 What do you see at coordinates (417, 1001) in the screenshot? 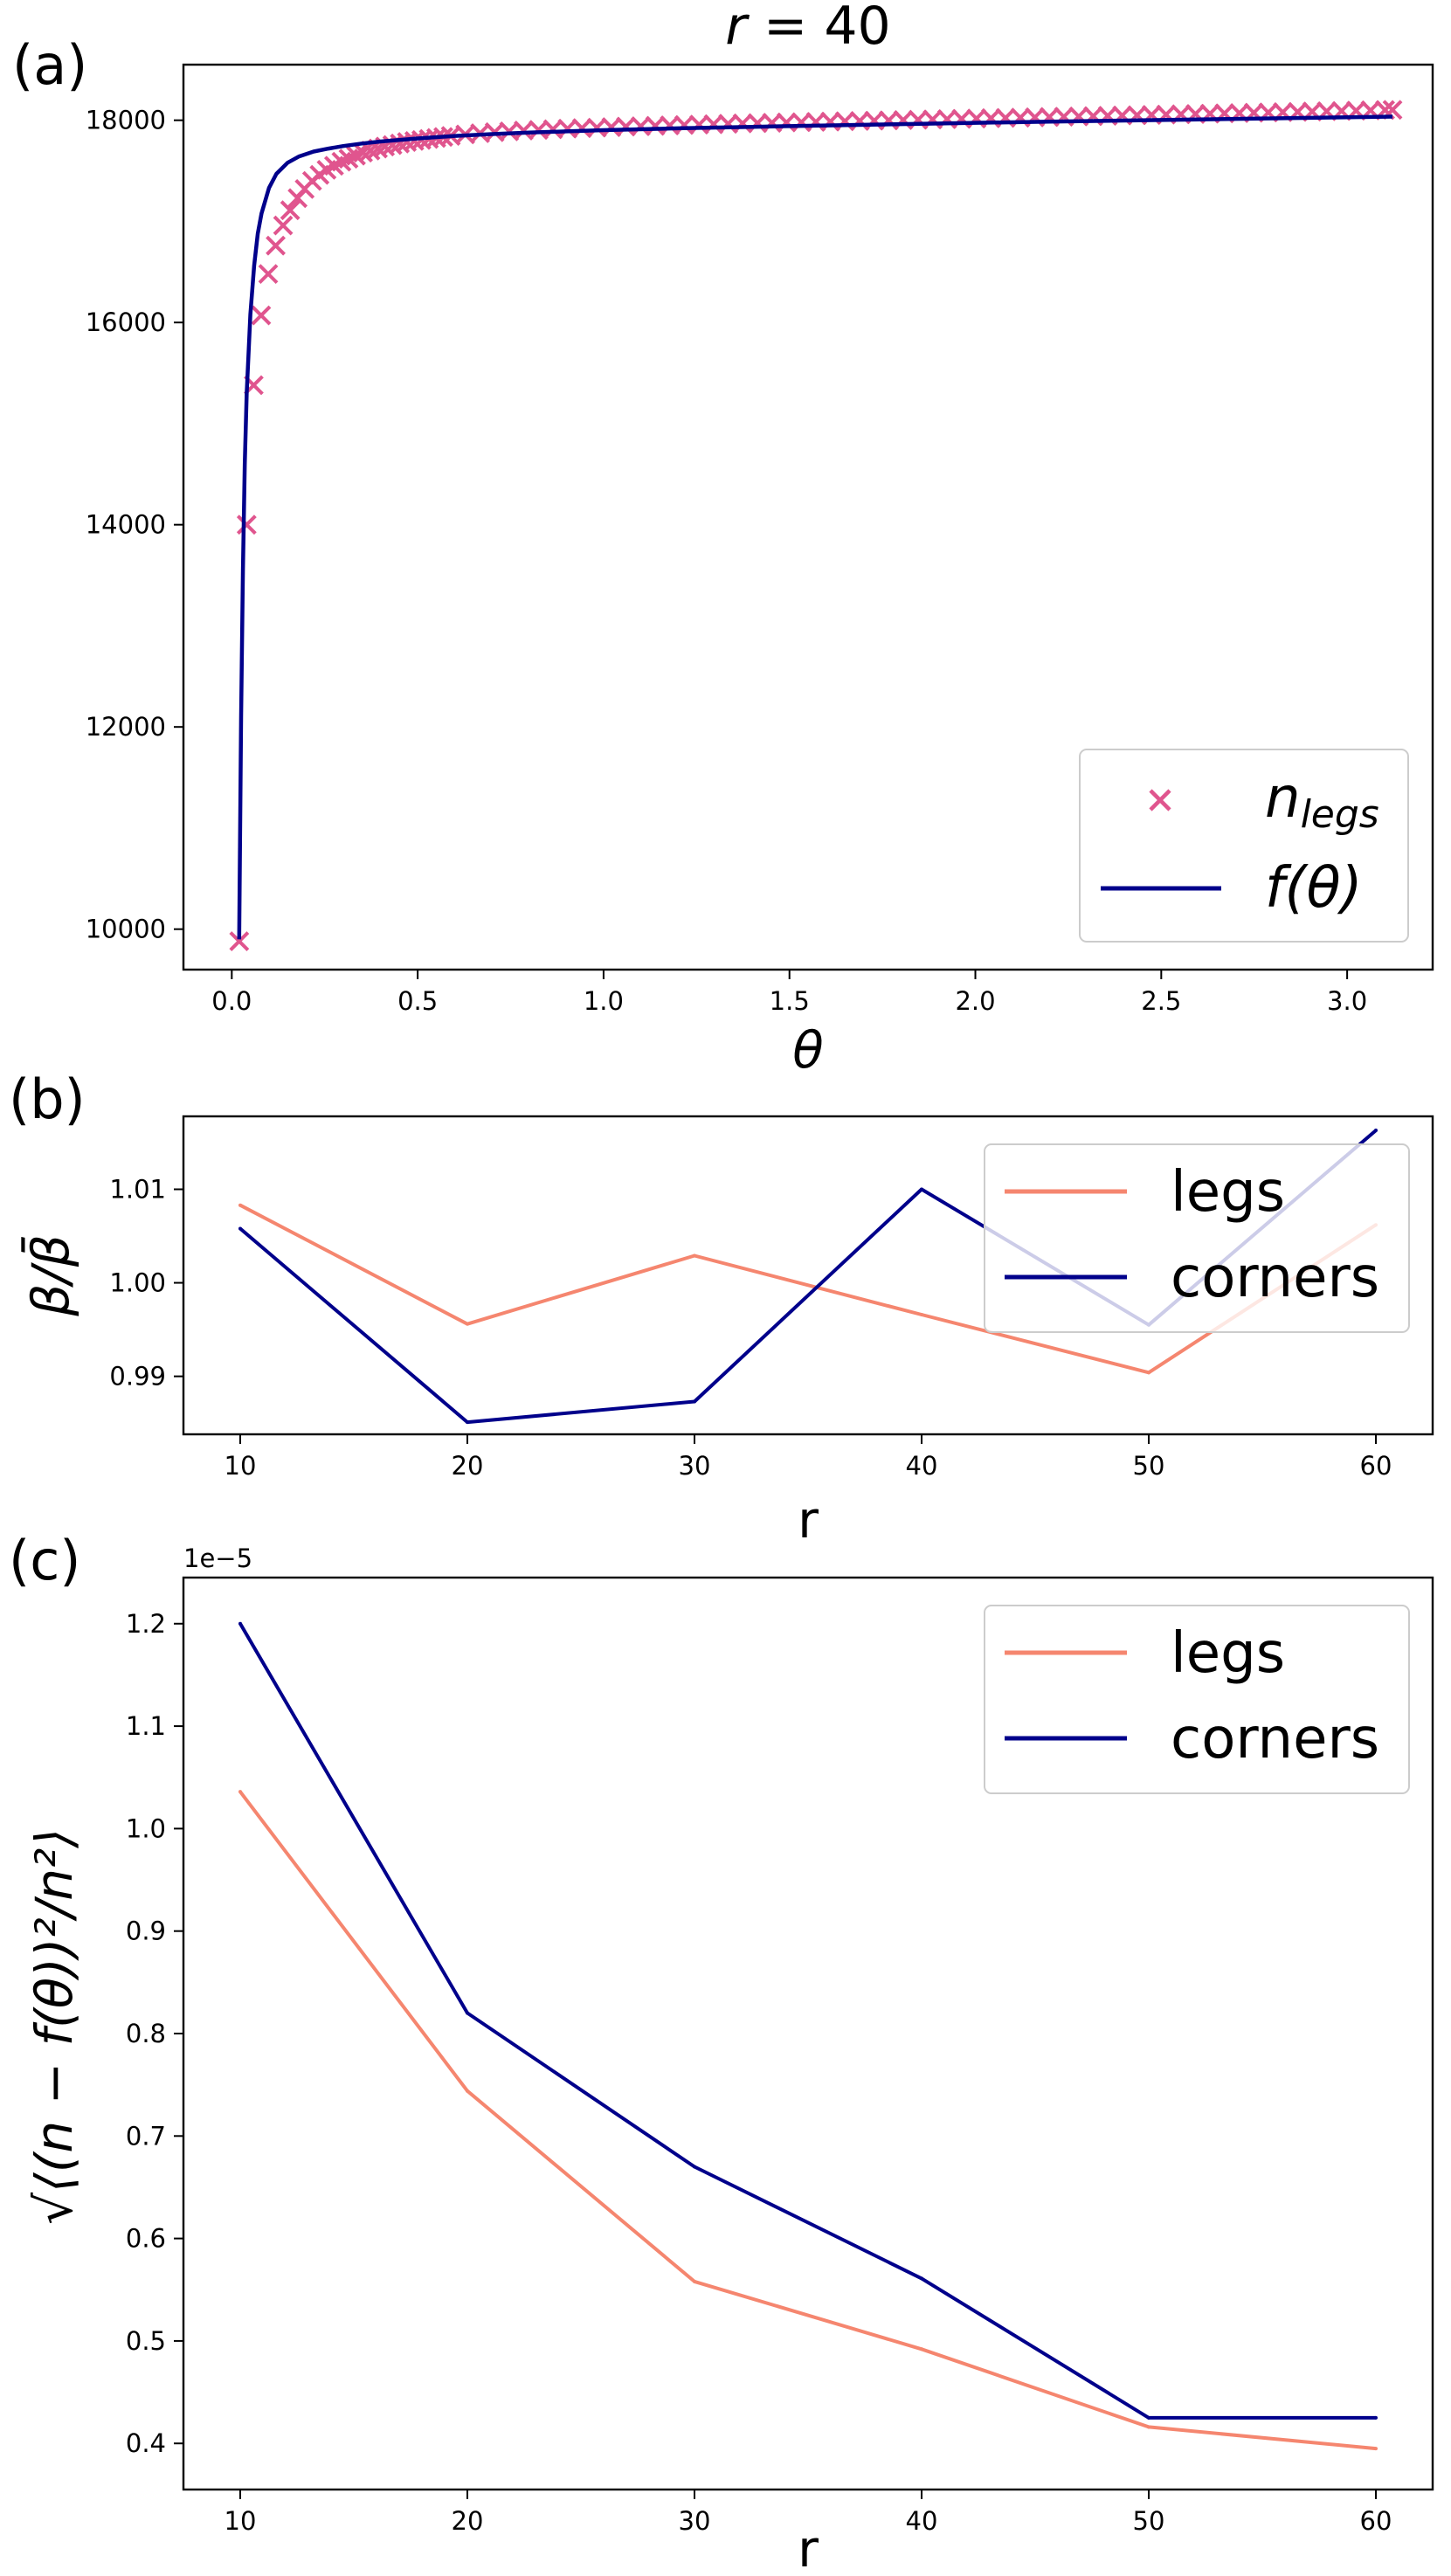
I see `x-tick-label: 0.5` at bounding box center [417, 1001].